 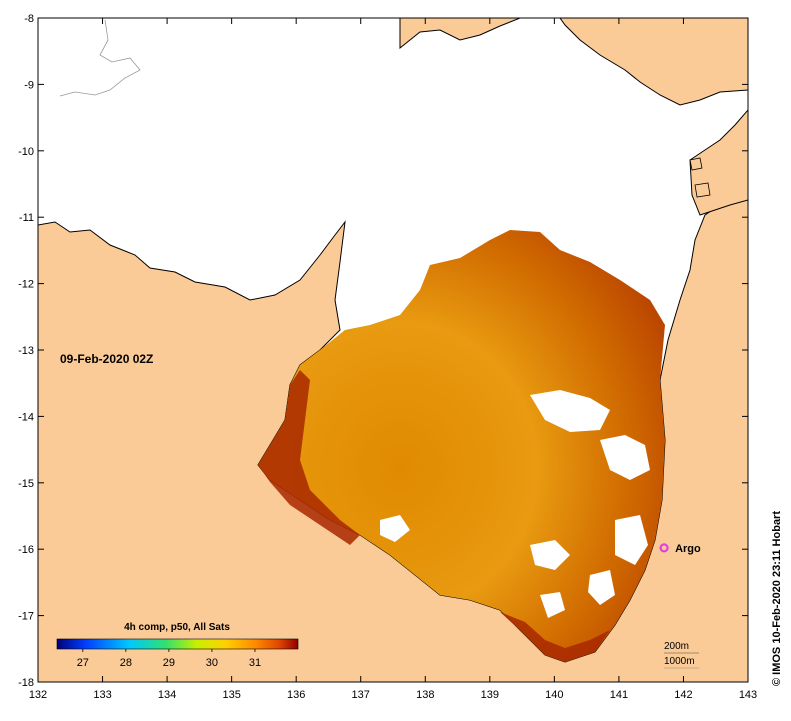 What do you see at coordinates (309, 457) in the screenshot?
I see `sst-warm-west-coast` at bounding box center [309, 457].